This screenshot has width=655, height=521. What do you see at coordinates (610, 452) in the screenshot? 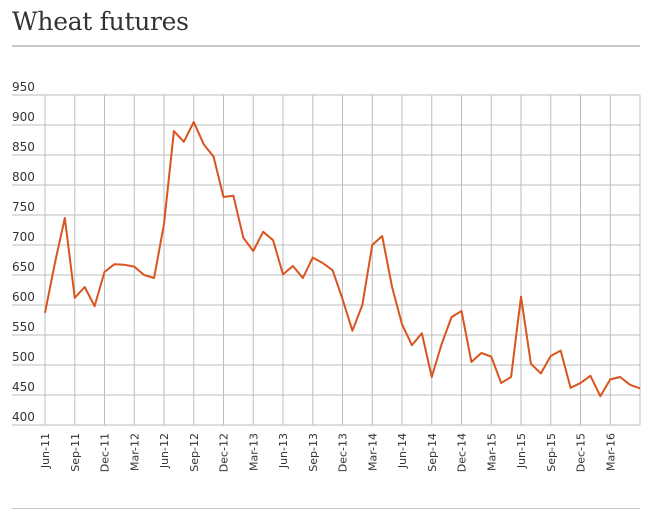
I see `x-tick-label: Mar-16` at bounding box center [610, 452].